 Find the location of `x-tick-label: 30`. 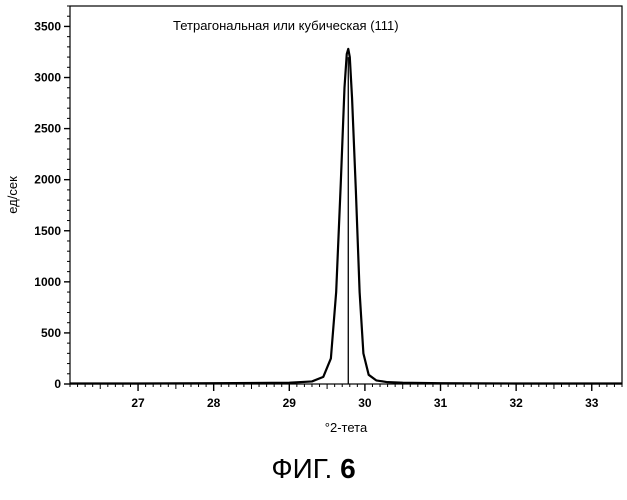

x-tick-label: 30 is located at coordinates (365, 403).